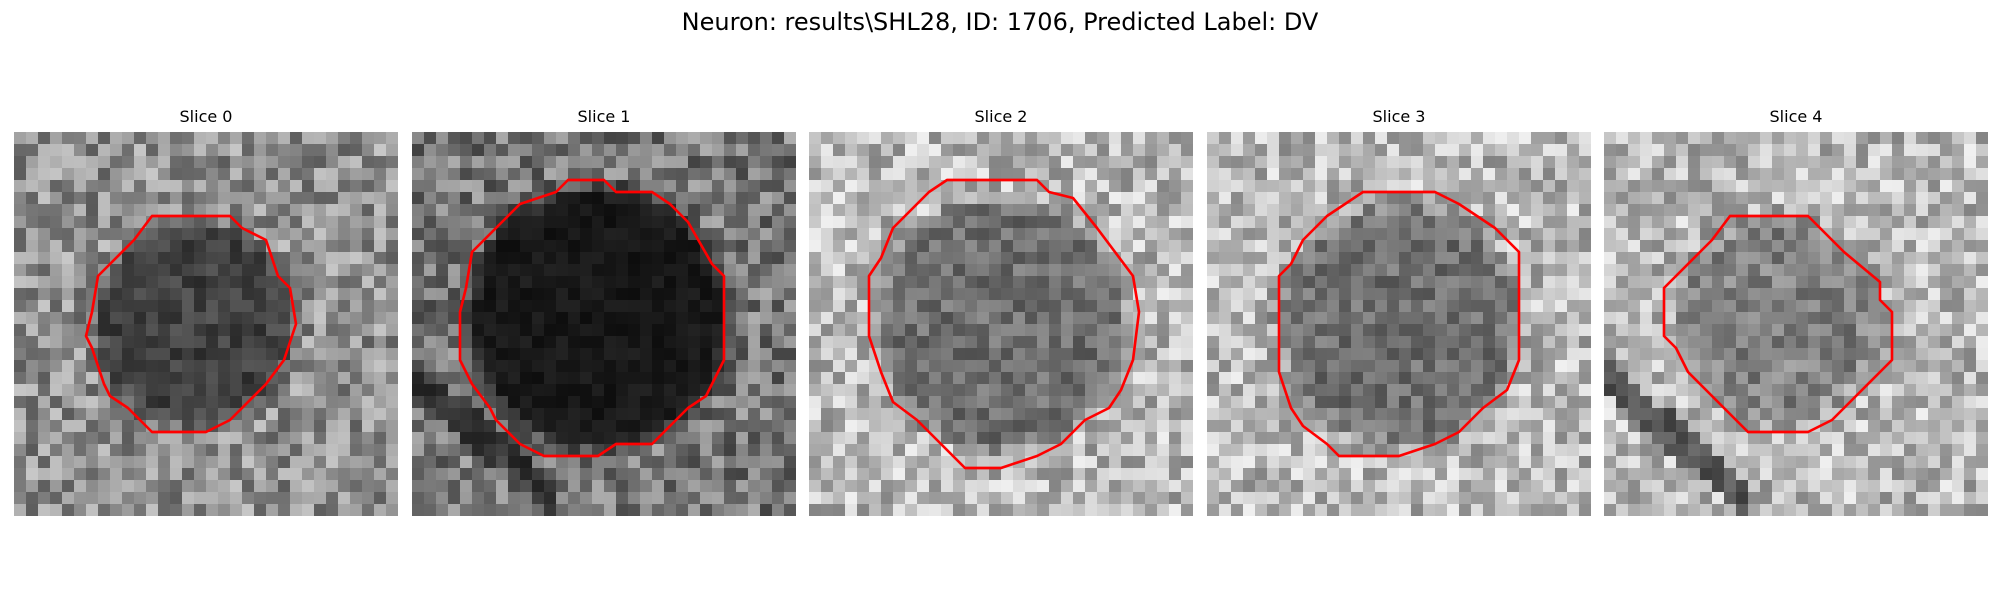 This screenshot has height=600, width=2000. I want to click on slice-panel-2: Slice 2, so click(1001, 311).